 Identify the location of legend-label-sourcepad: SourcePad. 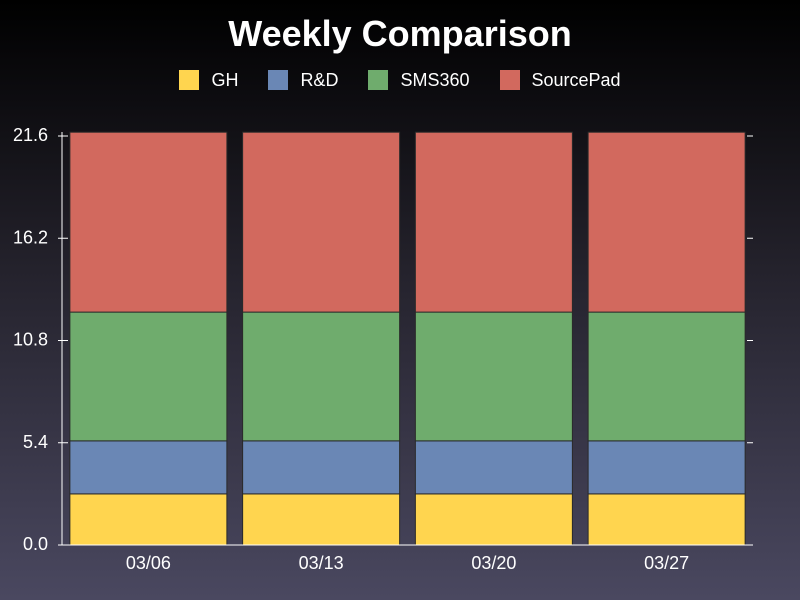
(576, 80).